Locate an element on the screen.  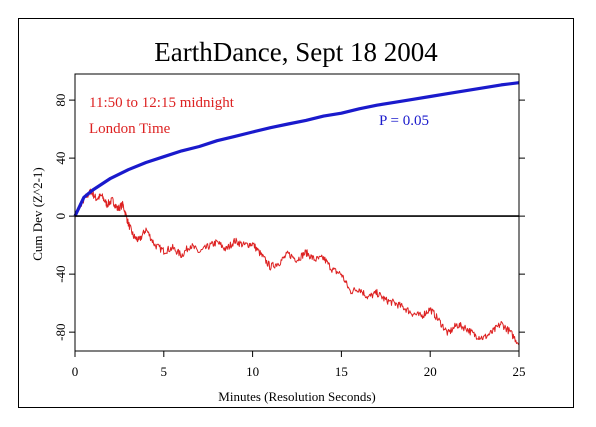
x-tick-label: 10 is located at coordinates (252, 371).